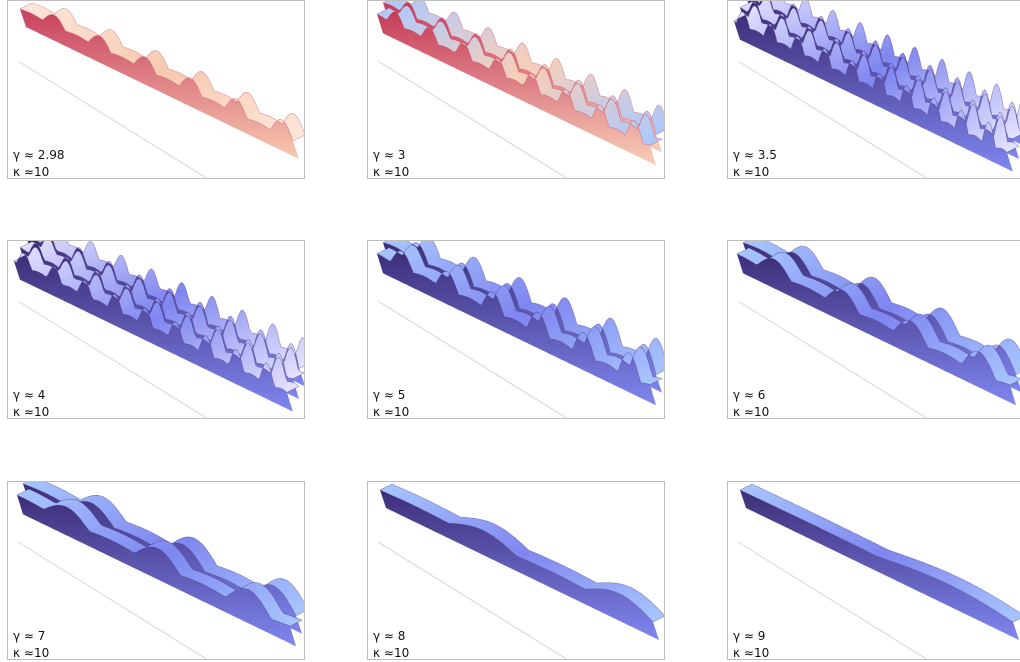 The height and width of the screenshot is (662, 1020). I want to click on surface-panel: γ ≈ 9 κ ≈10, so click(873, 570).